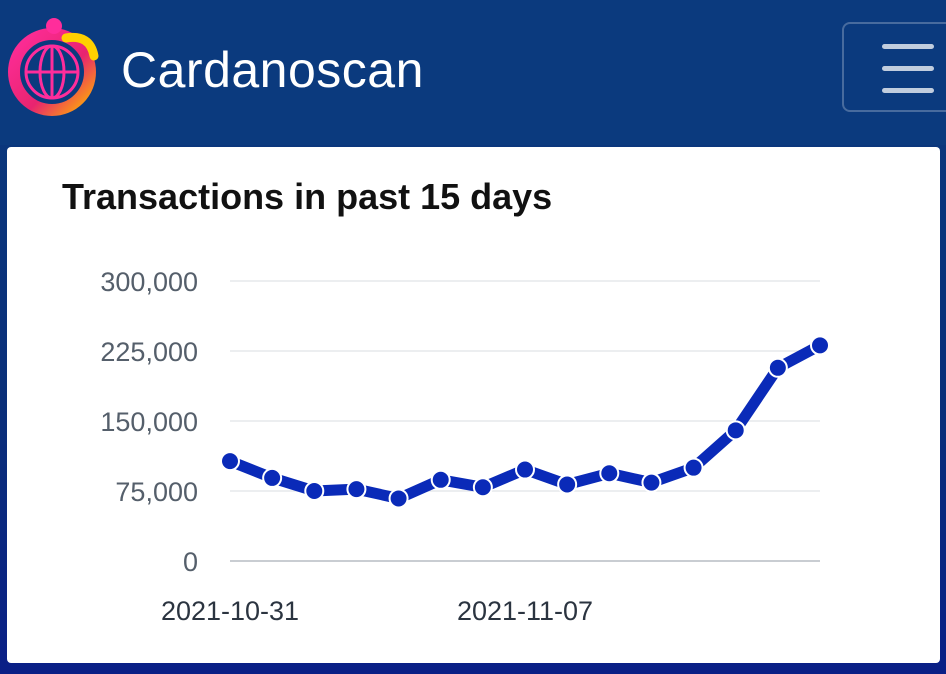  I want to click on y-tick-label: 150,000, so click(149, 422).